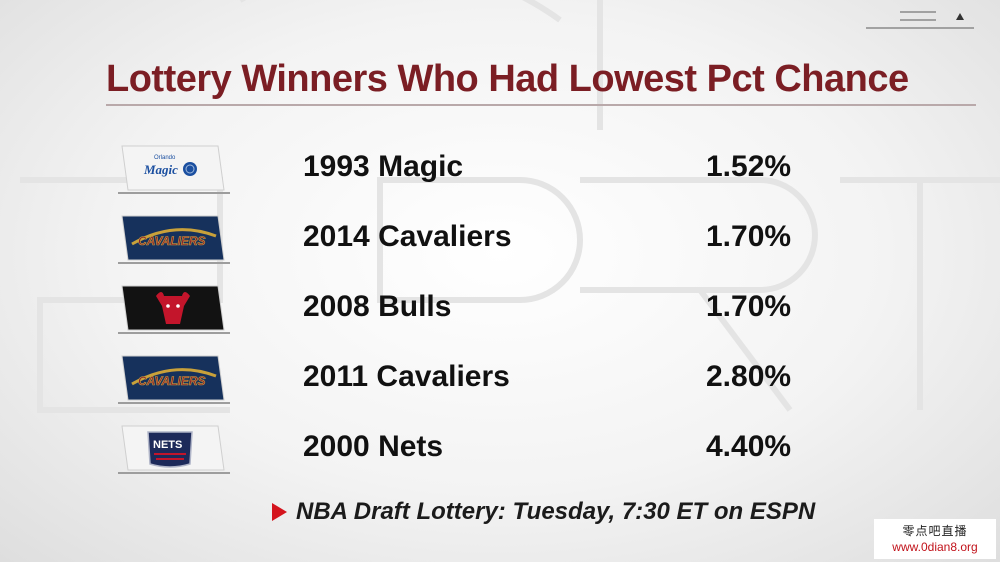  What do you see at coordinates (377, 306) in the screenshot?
I see `team-name: 2008 Bulls` at bounding box center [377, 306].